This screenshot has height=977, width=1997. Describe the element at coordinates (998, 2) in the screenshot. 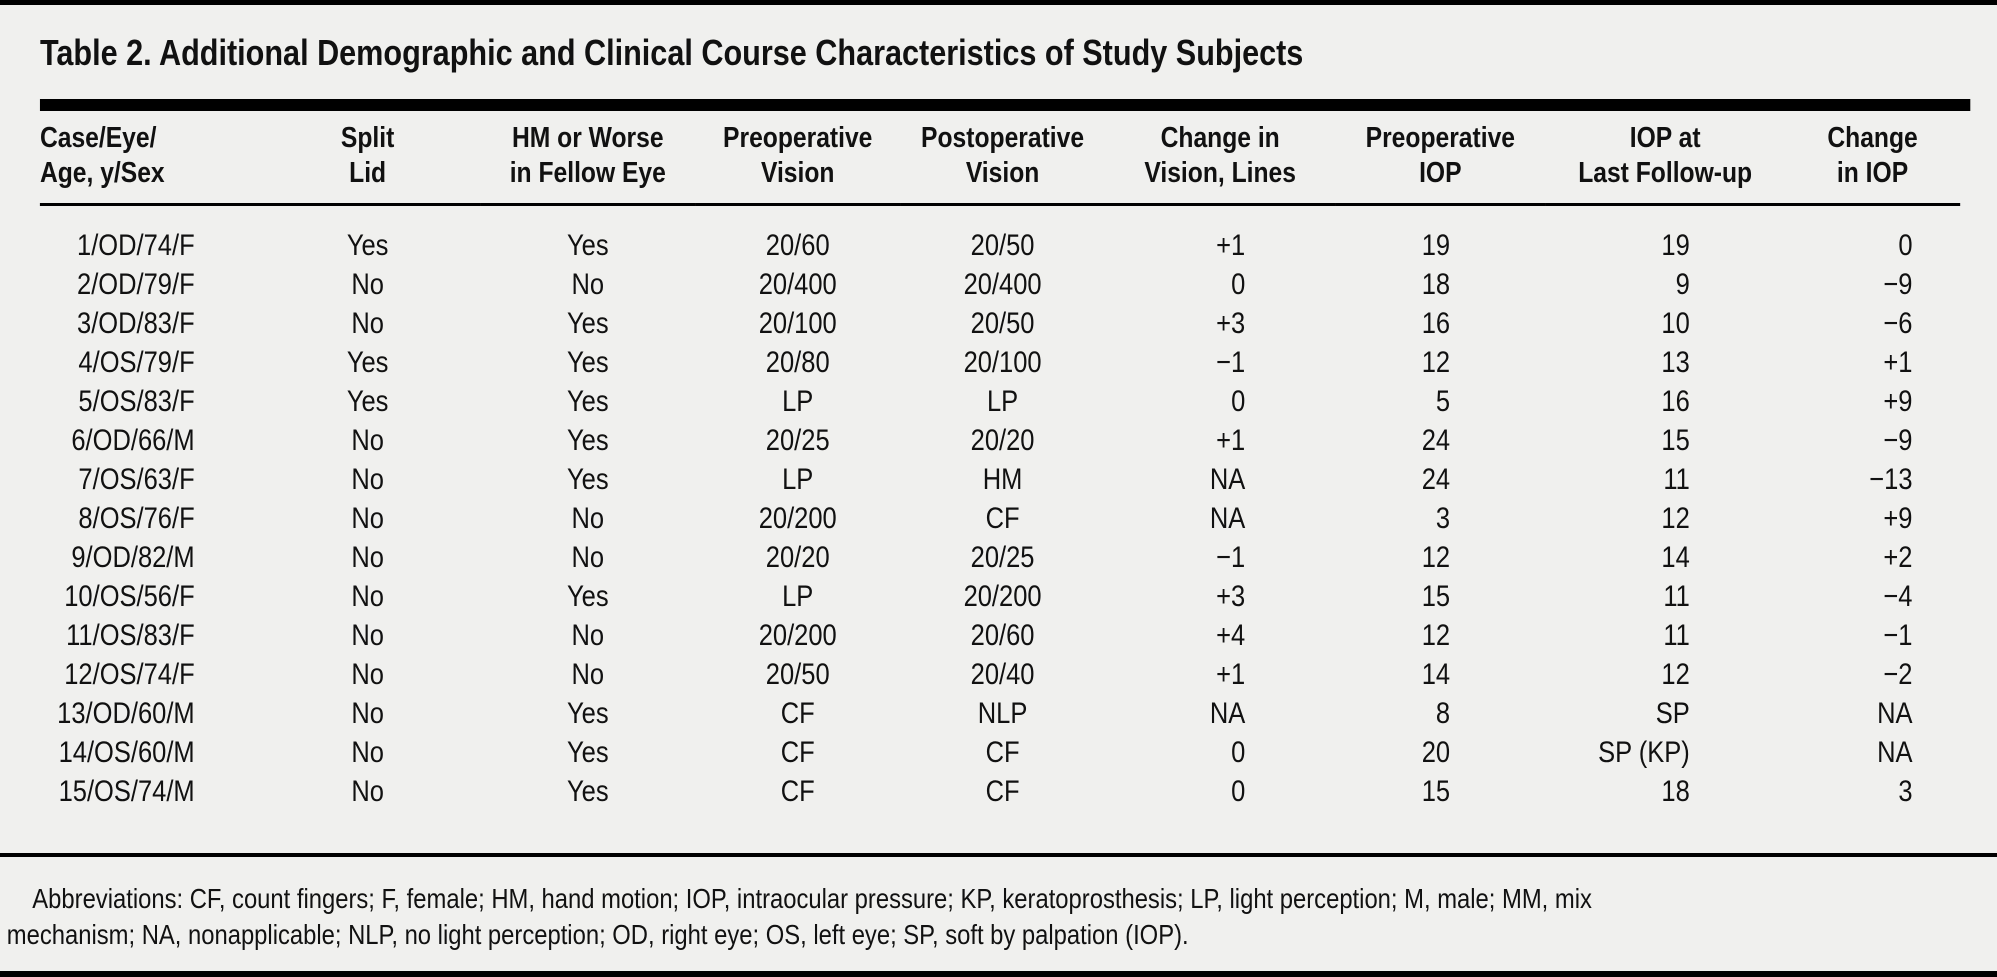

I see `top-rule` at that location.